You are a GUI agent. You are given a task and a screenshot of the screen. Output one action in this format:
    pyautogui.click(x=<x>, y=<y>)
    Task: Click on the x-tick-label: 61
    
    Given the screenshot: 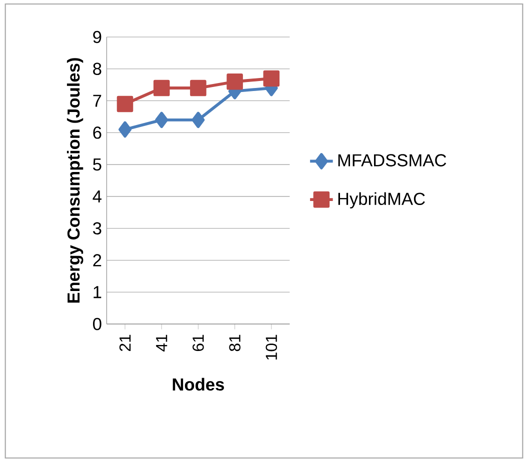 What is the action you would take?
    pyautogui.click(x=198, y=343)
    